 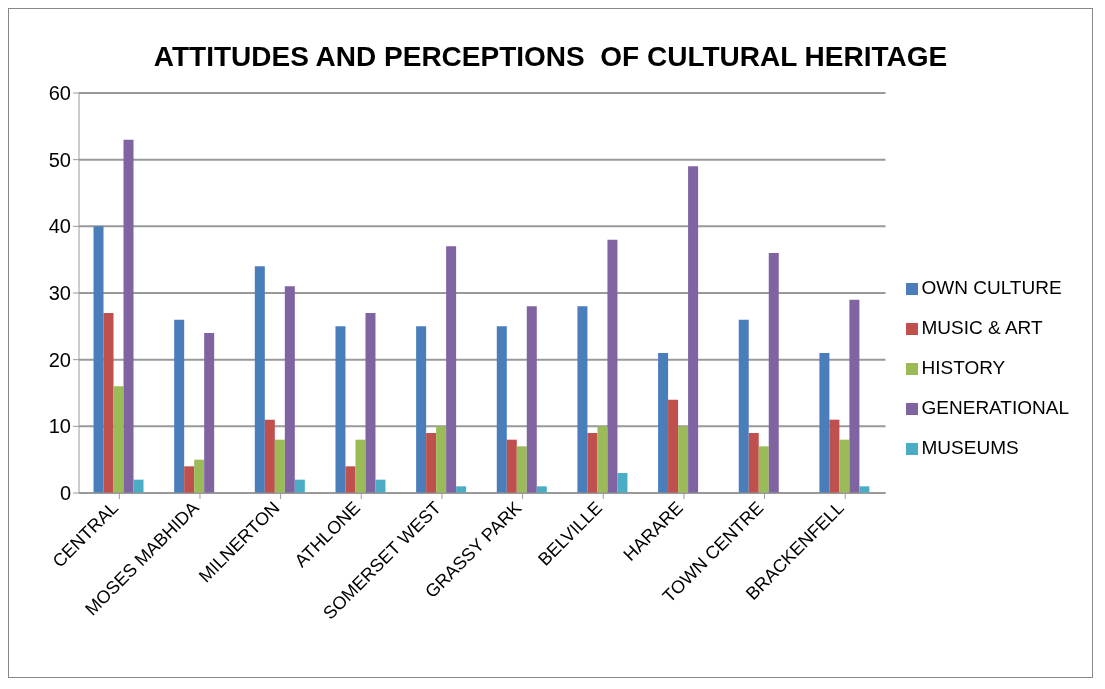 I want to click on y-tick-label: 40, so click(x=59, y=226).